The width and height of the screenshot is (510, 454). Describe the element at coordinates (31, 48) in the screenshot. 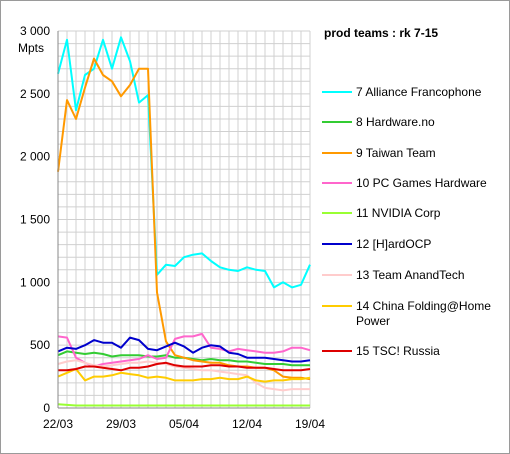

I see `y-axis-label: Mpts` at that location.